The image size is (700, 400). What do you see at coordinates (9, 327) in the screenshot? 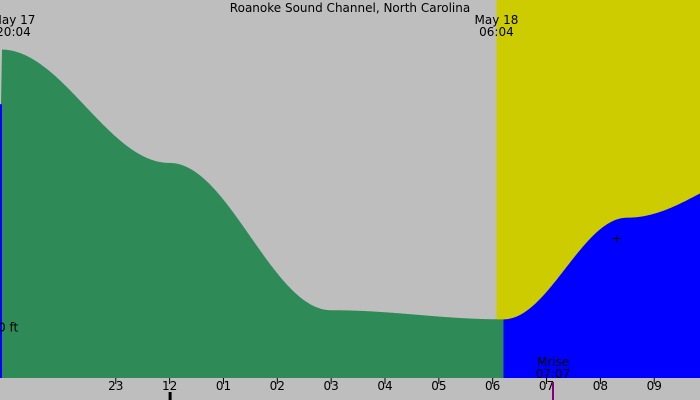
I see `datum-label: 0 ft` at bounding box center [9, 327].